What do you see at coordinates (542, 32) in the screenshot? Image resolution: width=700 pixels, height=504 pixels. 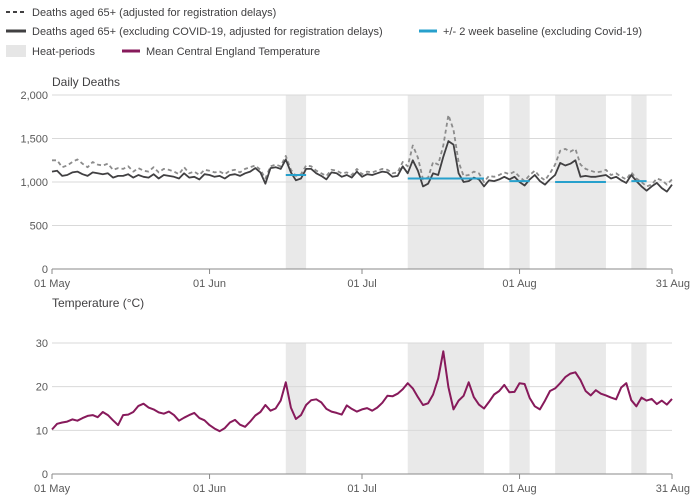 I see `legend-label-baseline: +/- 2 week baseline (excluding Covid-19)` at bounding box center [542, 32].